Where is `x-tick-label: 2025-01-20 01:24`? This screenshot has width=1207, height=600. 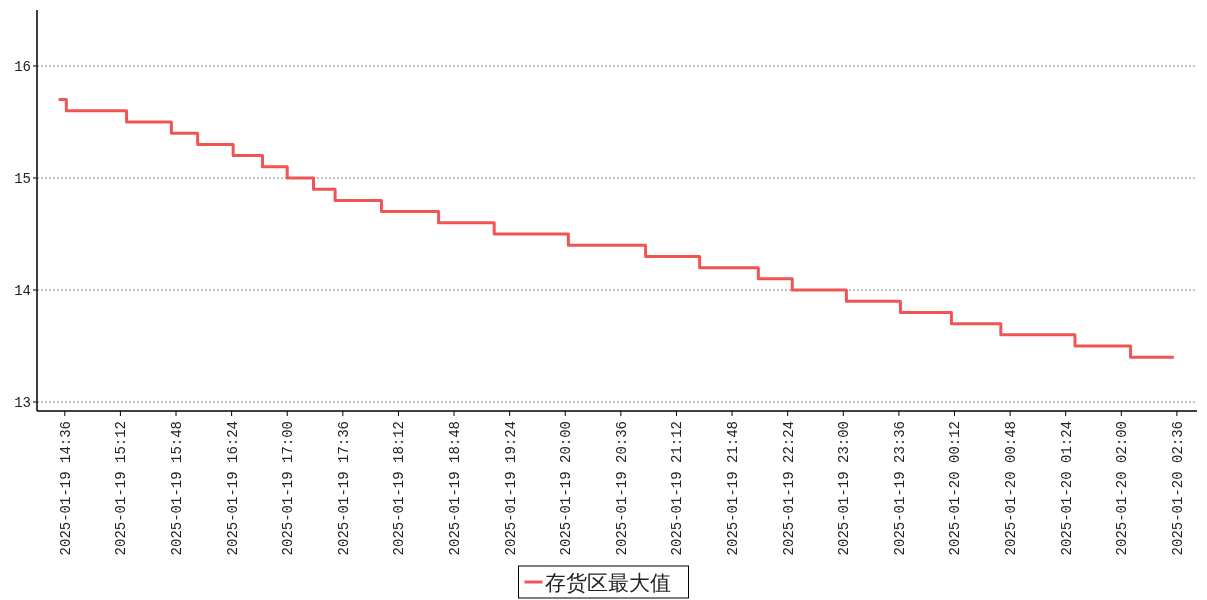
x-tick-label: 2025-01-20 01:24 is located at coordinates (1066, 488).